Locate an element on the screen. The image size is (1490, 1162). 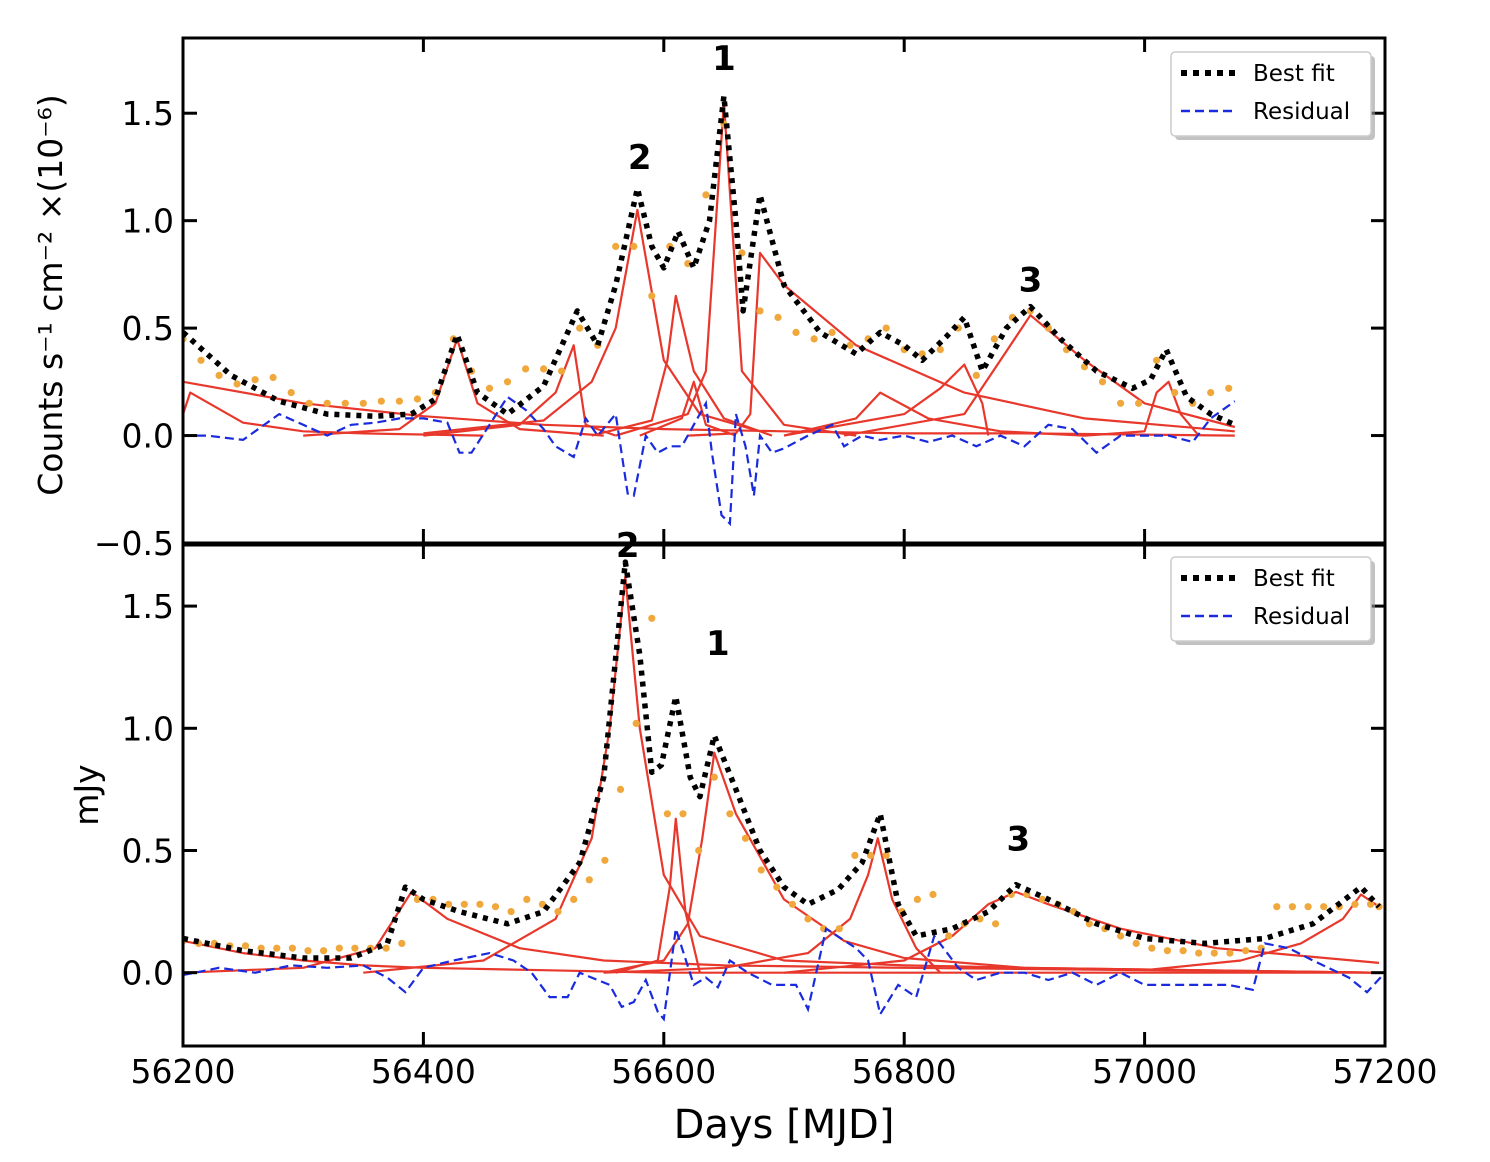
y-tick-label: −0.5 is located at coordinates (134, 543).